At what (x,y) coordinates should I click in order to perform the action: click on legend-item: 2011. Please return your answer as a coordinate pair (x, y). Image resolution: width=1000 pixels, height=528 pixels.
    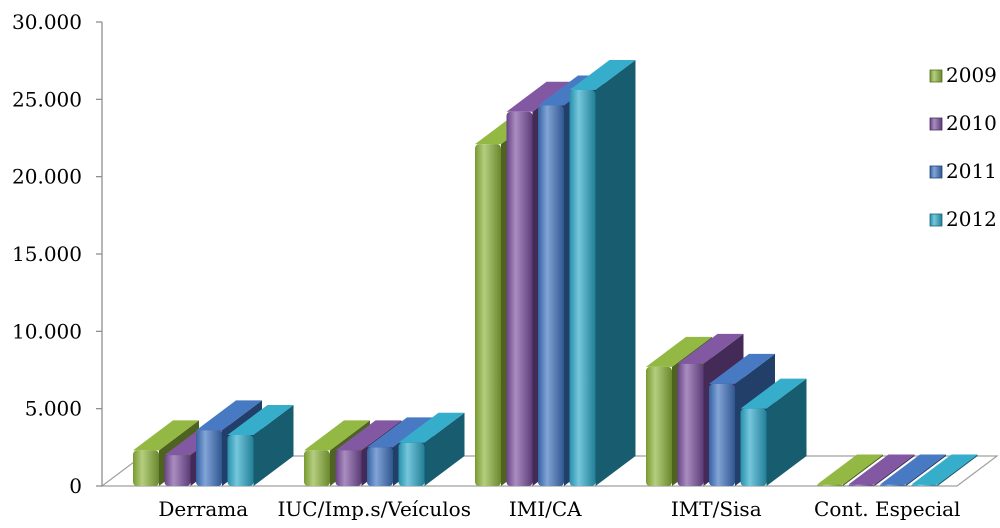
    Looking at the image, I should click on (963, 171).